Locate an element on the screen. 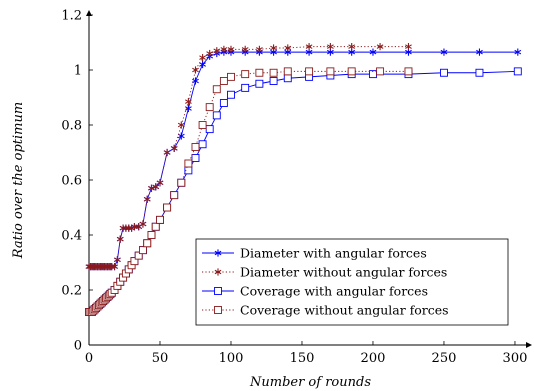 This screenshot has height=391, width=534. x-ticks: 0 50 100 150 200 250 300 is located at coordinates (306, 353).